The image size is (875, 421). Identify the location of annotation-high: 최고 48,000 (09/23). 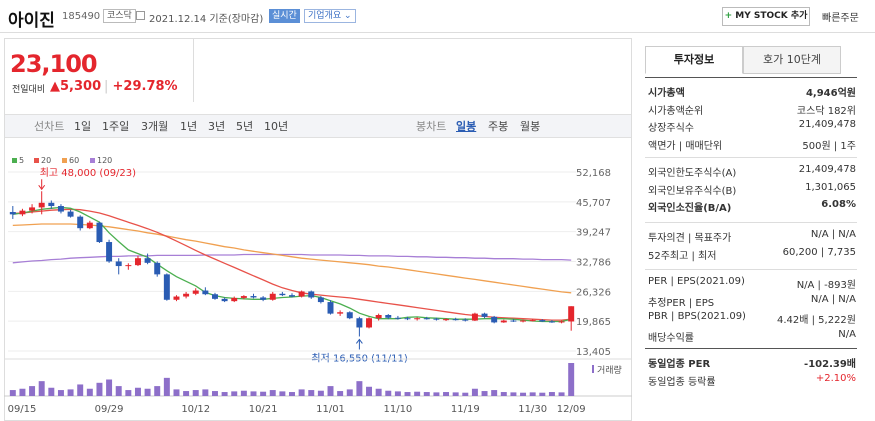
(88, 173).